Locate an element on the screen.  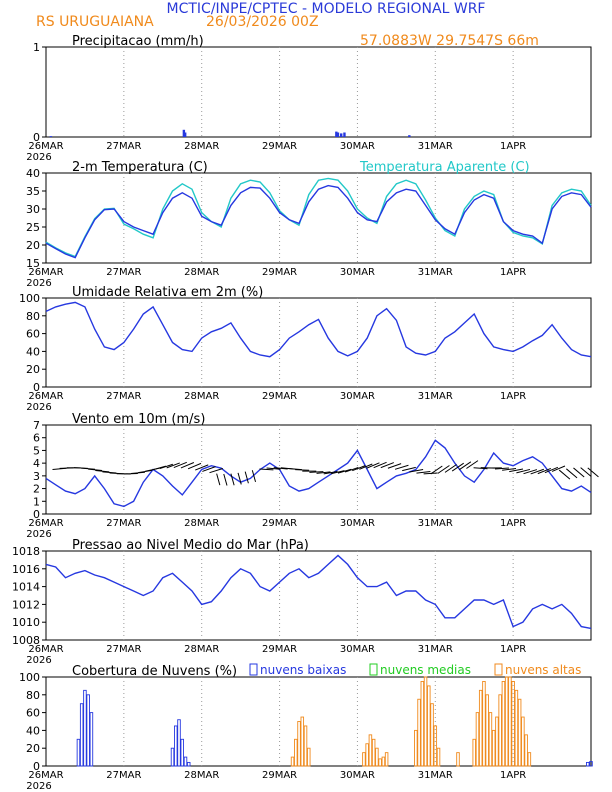
precip-x-tick-label: 31MAR is located at coordinates (435, 146).